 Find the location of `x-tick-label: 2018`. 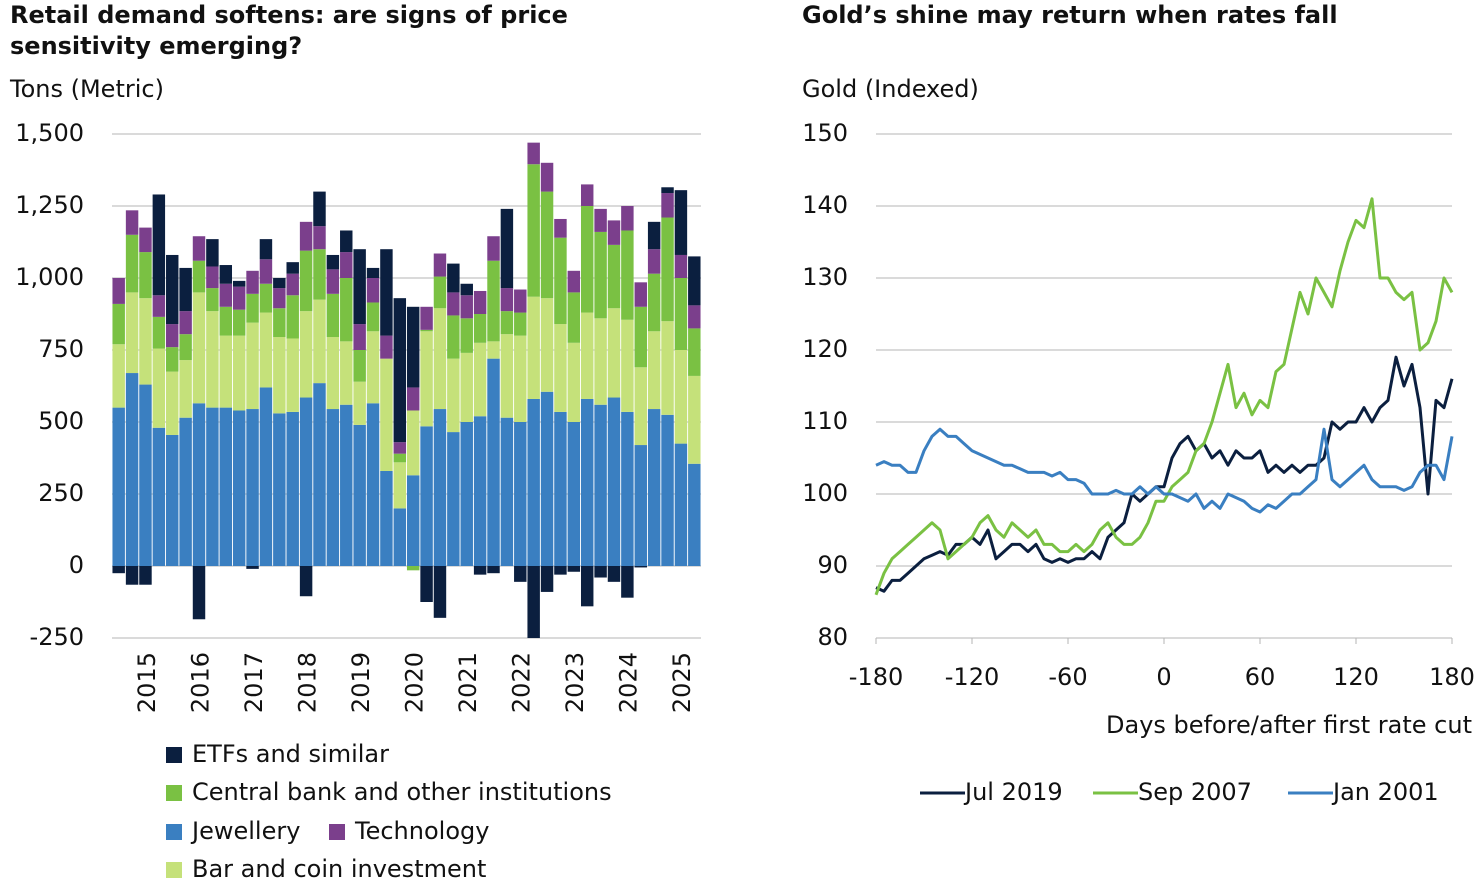

x-tick-label: 2018 is located at coordinates (307, 682).